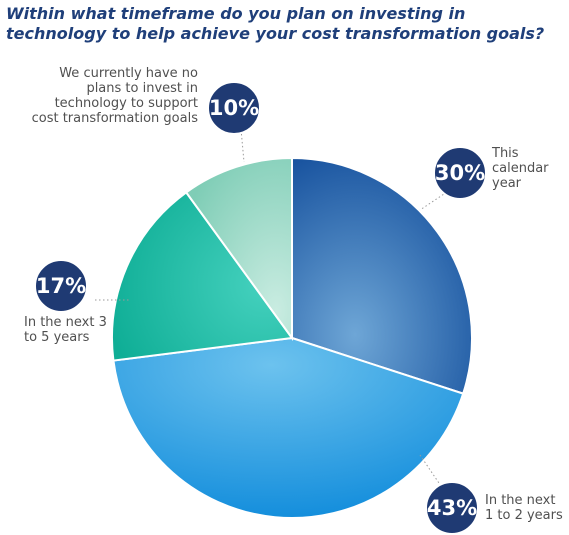 The width and height of the screenshot is (569, 535). I want to click on slice-label-3-5-years: In the next 3 to 5 years, so click(65, 330).